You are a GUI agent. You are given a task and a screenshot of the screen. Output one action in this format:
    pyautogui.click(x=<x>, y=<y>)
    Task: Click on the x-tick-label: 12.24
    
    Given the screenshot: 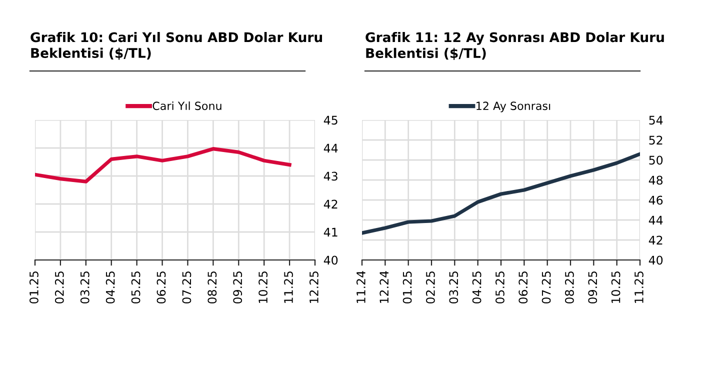 What is the action you would take?
    pyautogui.click(x=384, y=287)
    